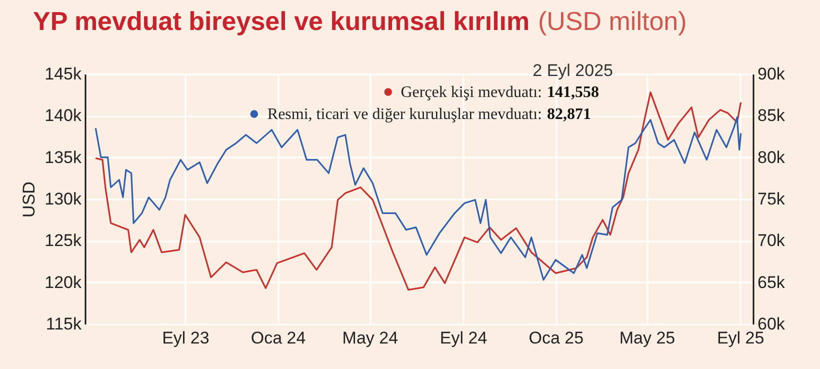  What do you see at coordinates (556, 338) in the screenshot?
I see `x-tick-label: Oca 25` at bounding box center [556, 338].